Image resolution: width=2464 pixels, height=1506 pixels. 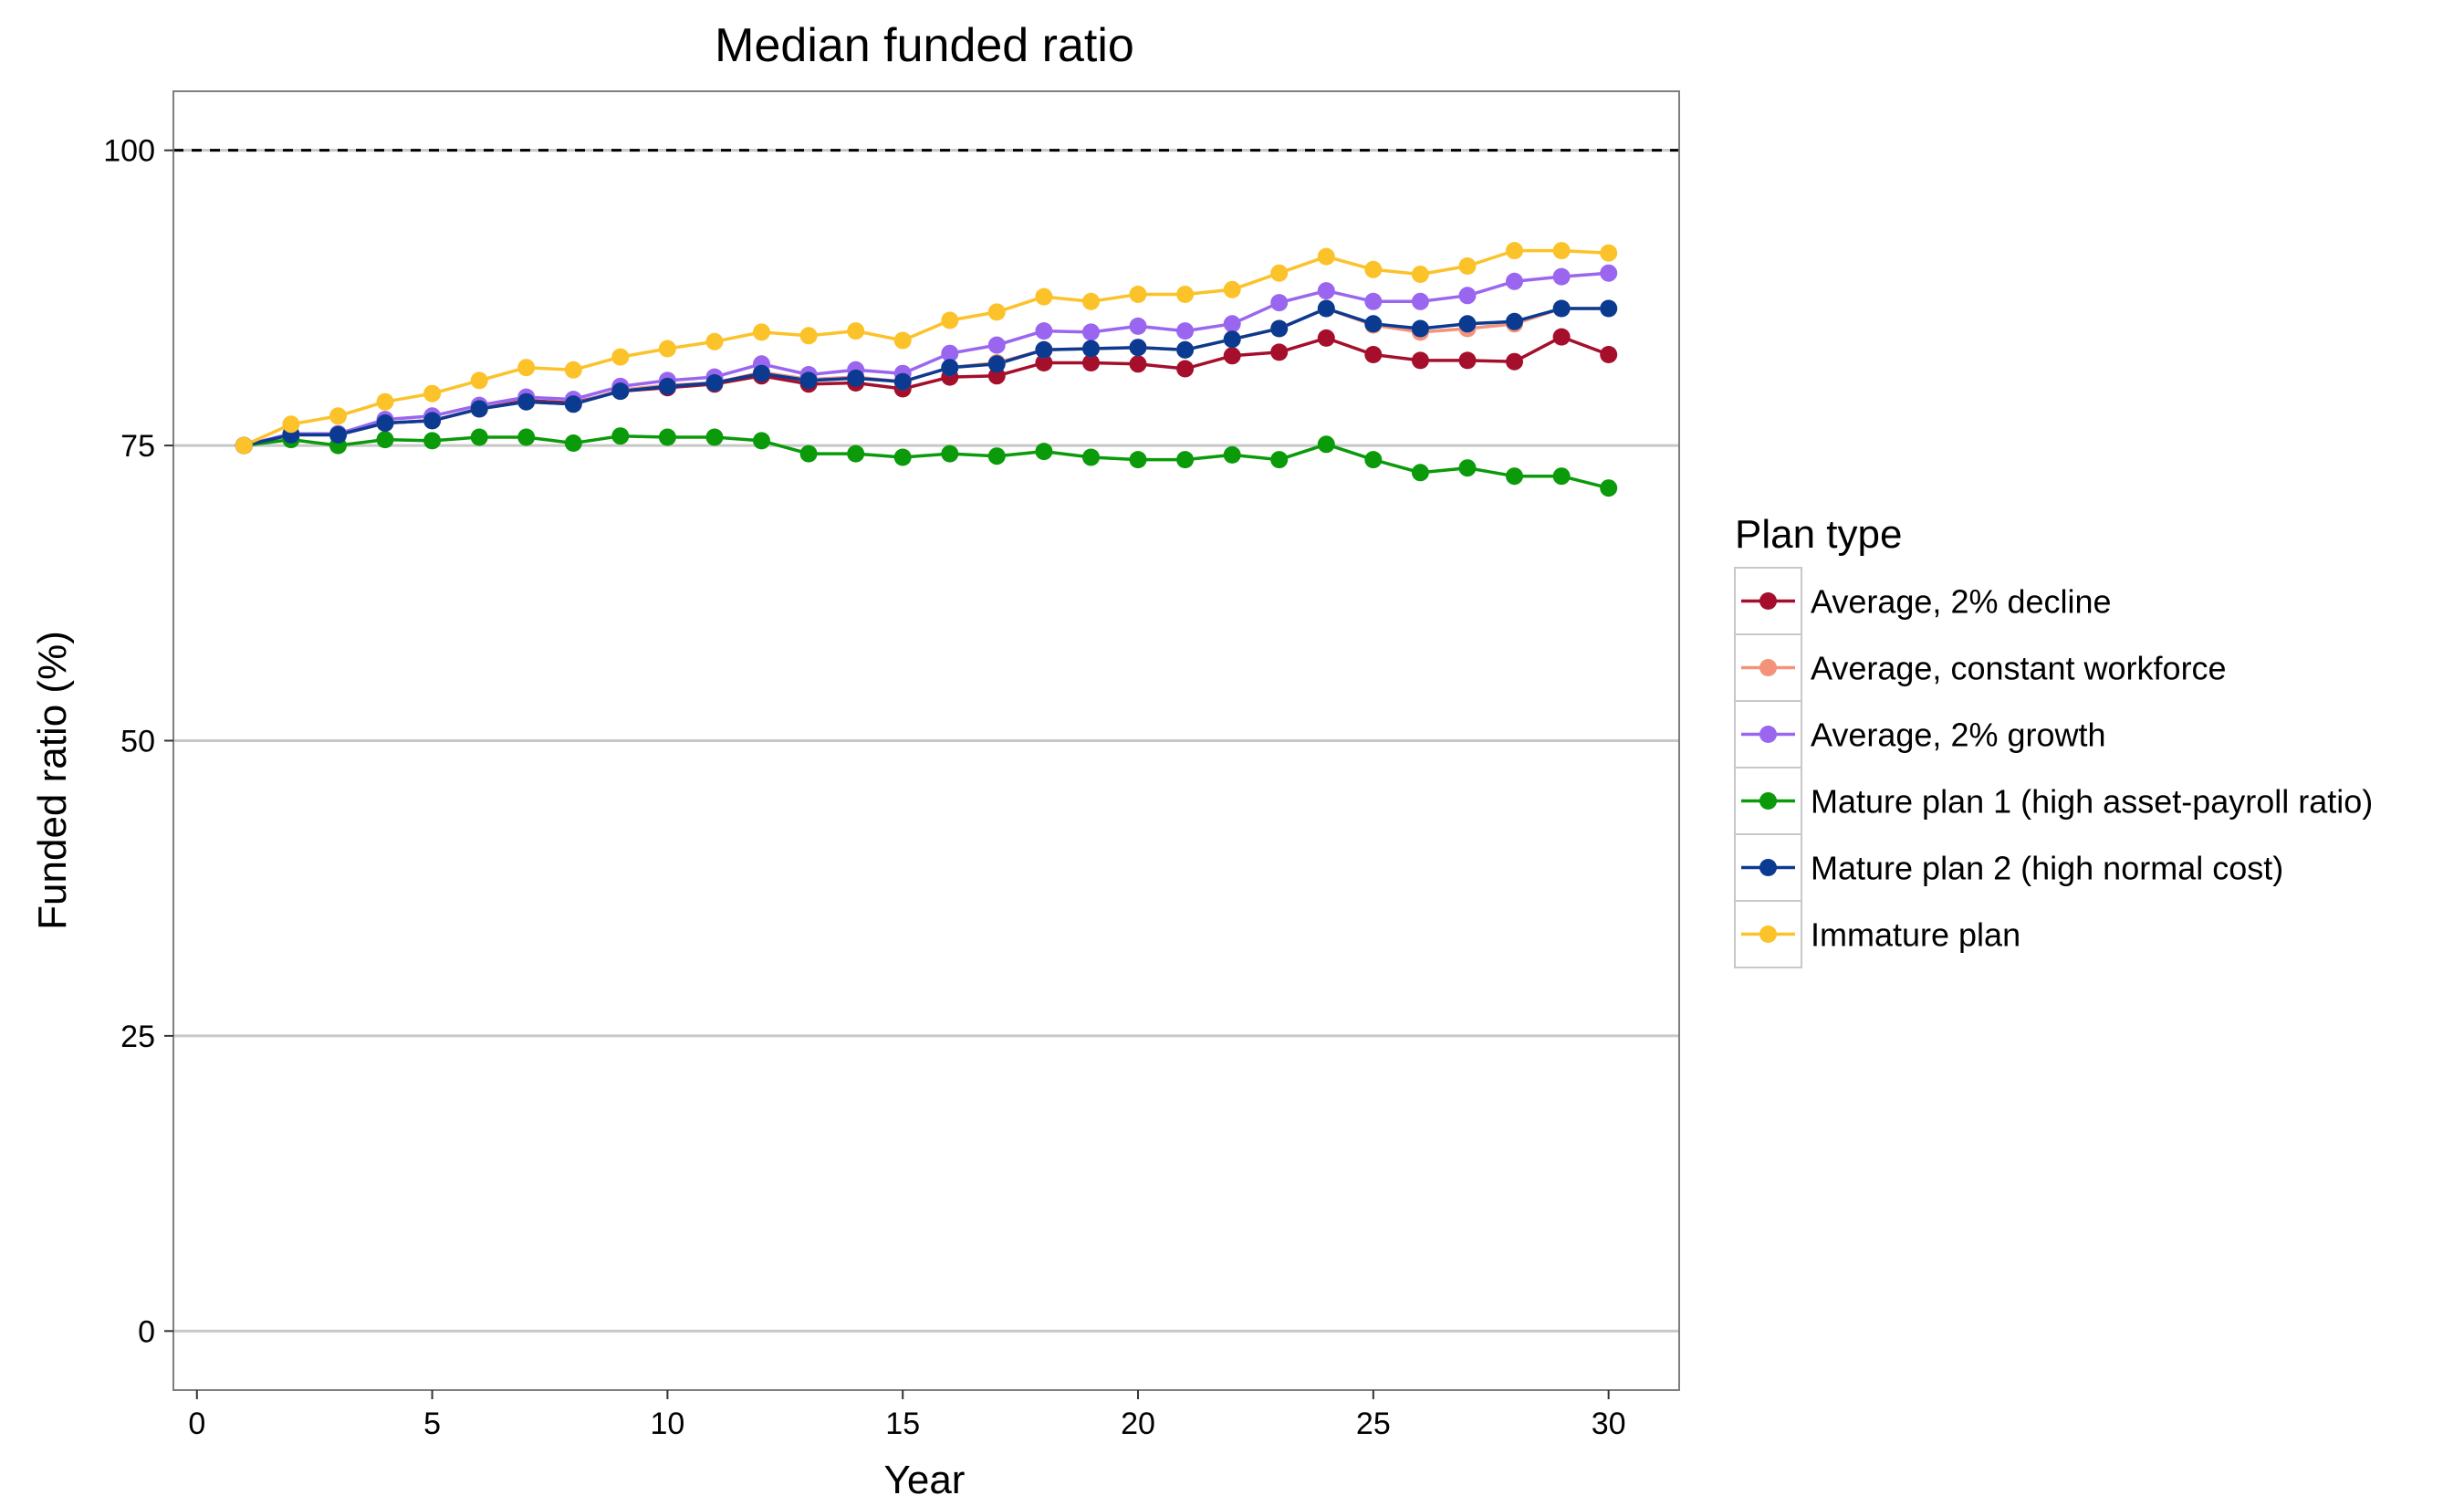 What do you see at coordinates (667, 1424) in the screenshot?
I see `x-tick-label: 10` at bounding box center [667, 1424].